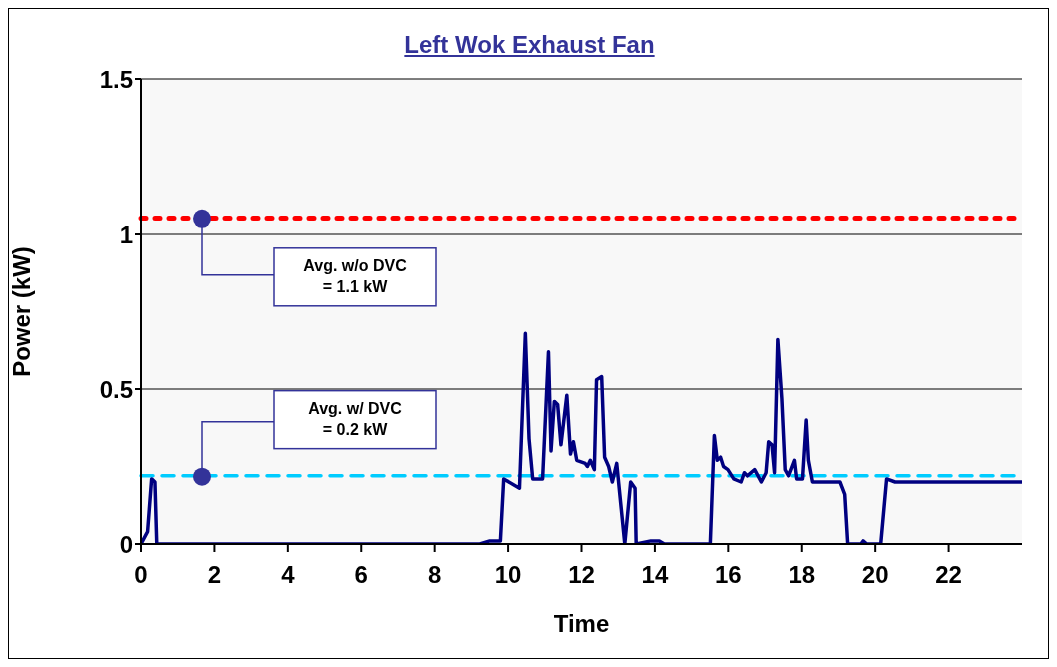  Describe the element at coordinates (948, 575) in the screenshot. I see `x-tick-label: 22` at that location.